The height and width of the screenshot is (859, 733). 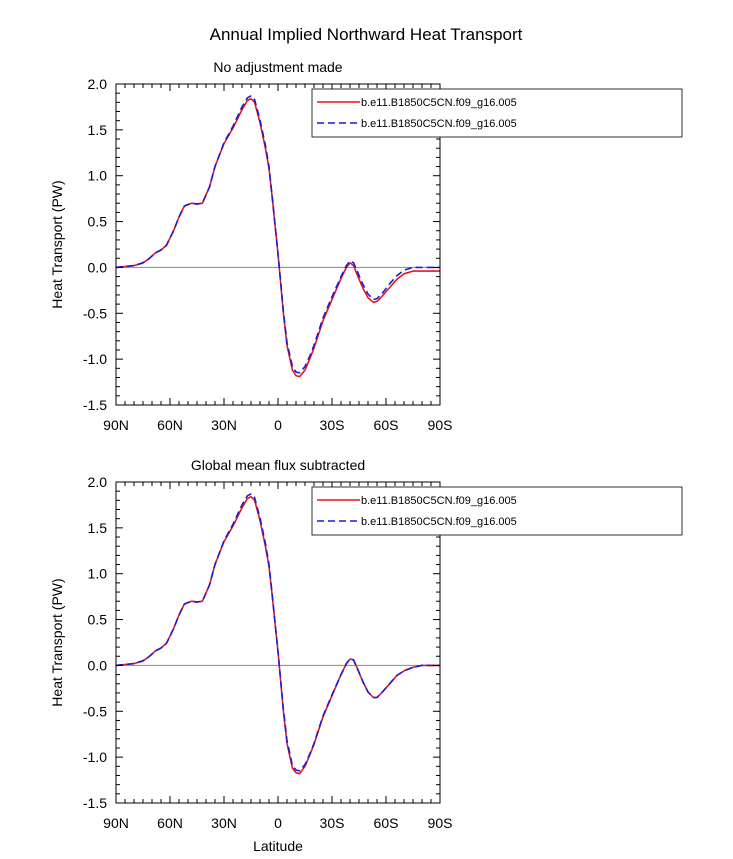 I want to click on chart-title: No adjustment made, so click(x=277, y=67).